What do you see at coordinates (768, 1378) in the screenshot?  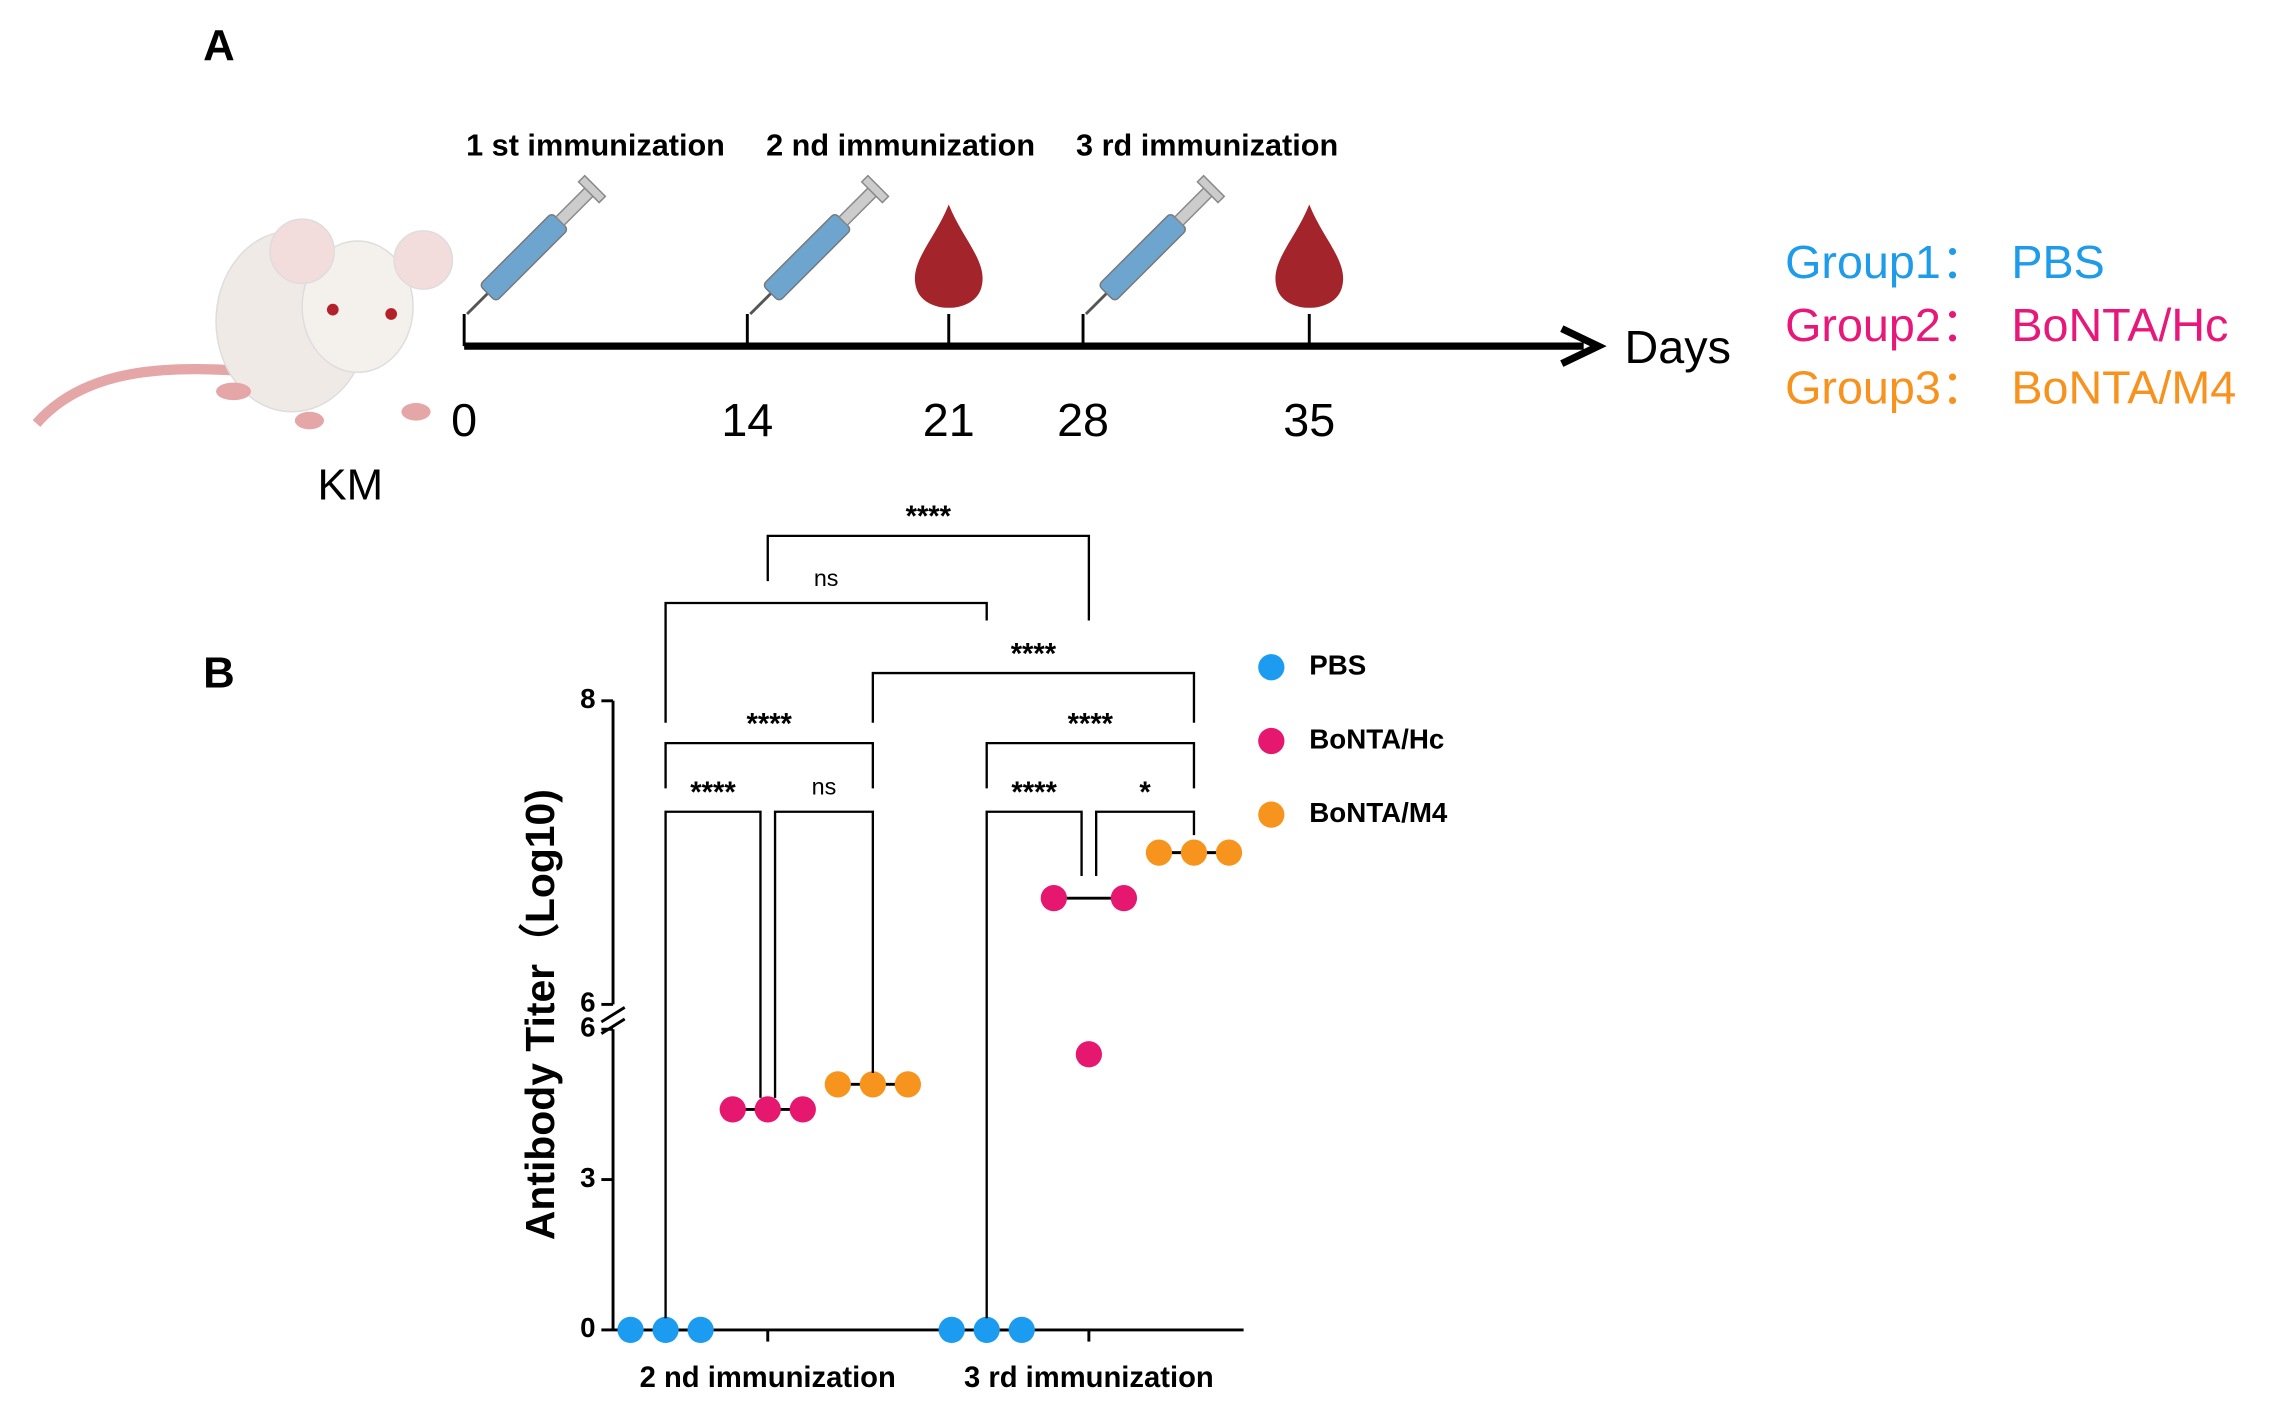 I see `x-tick-label: 2 nd immunization` at bounding box center [768, 1378].